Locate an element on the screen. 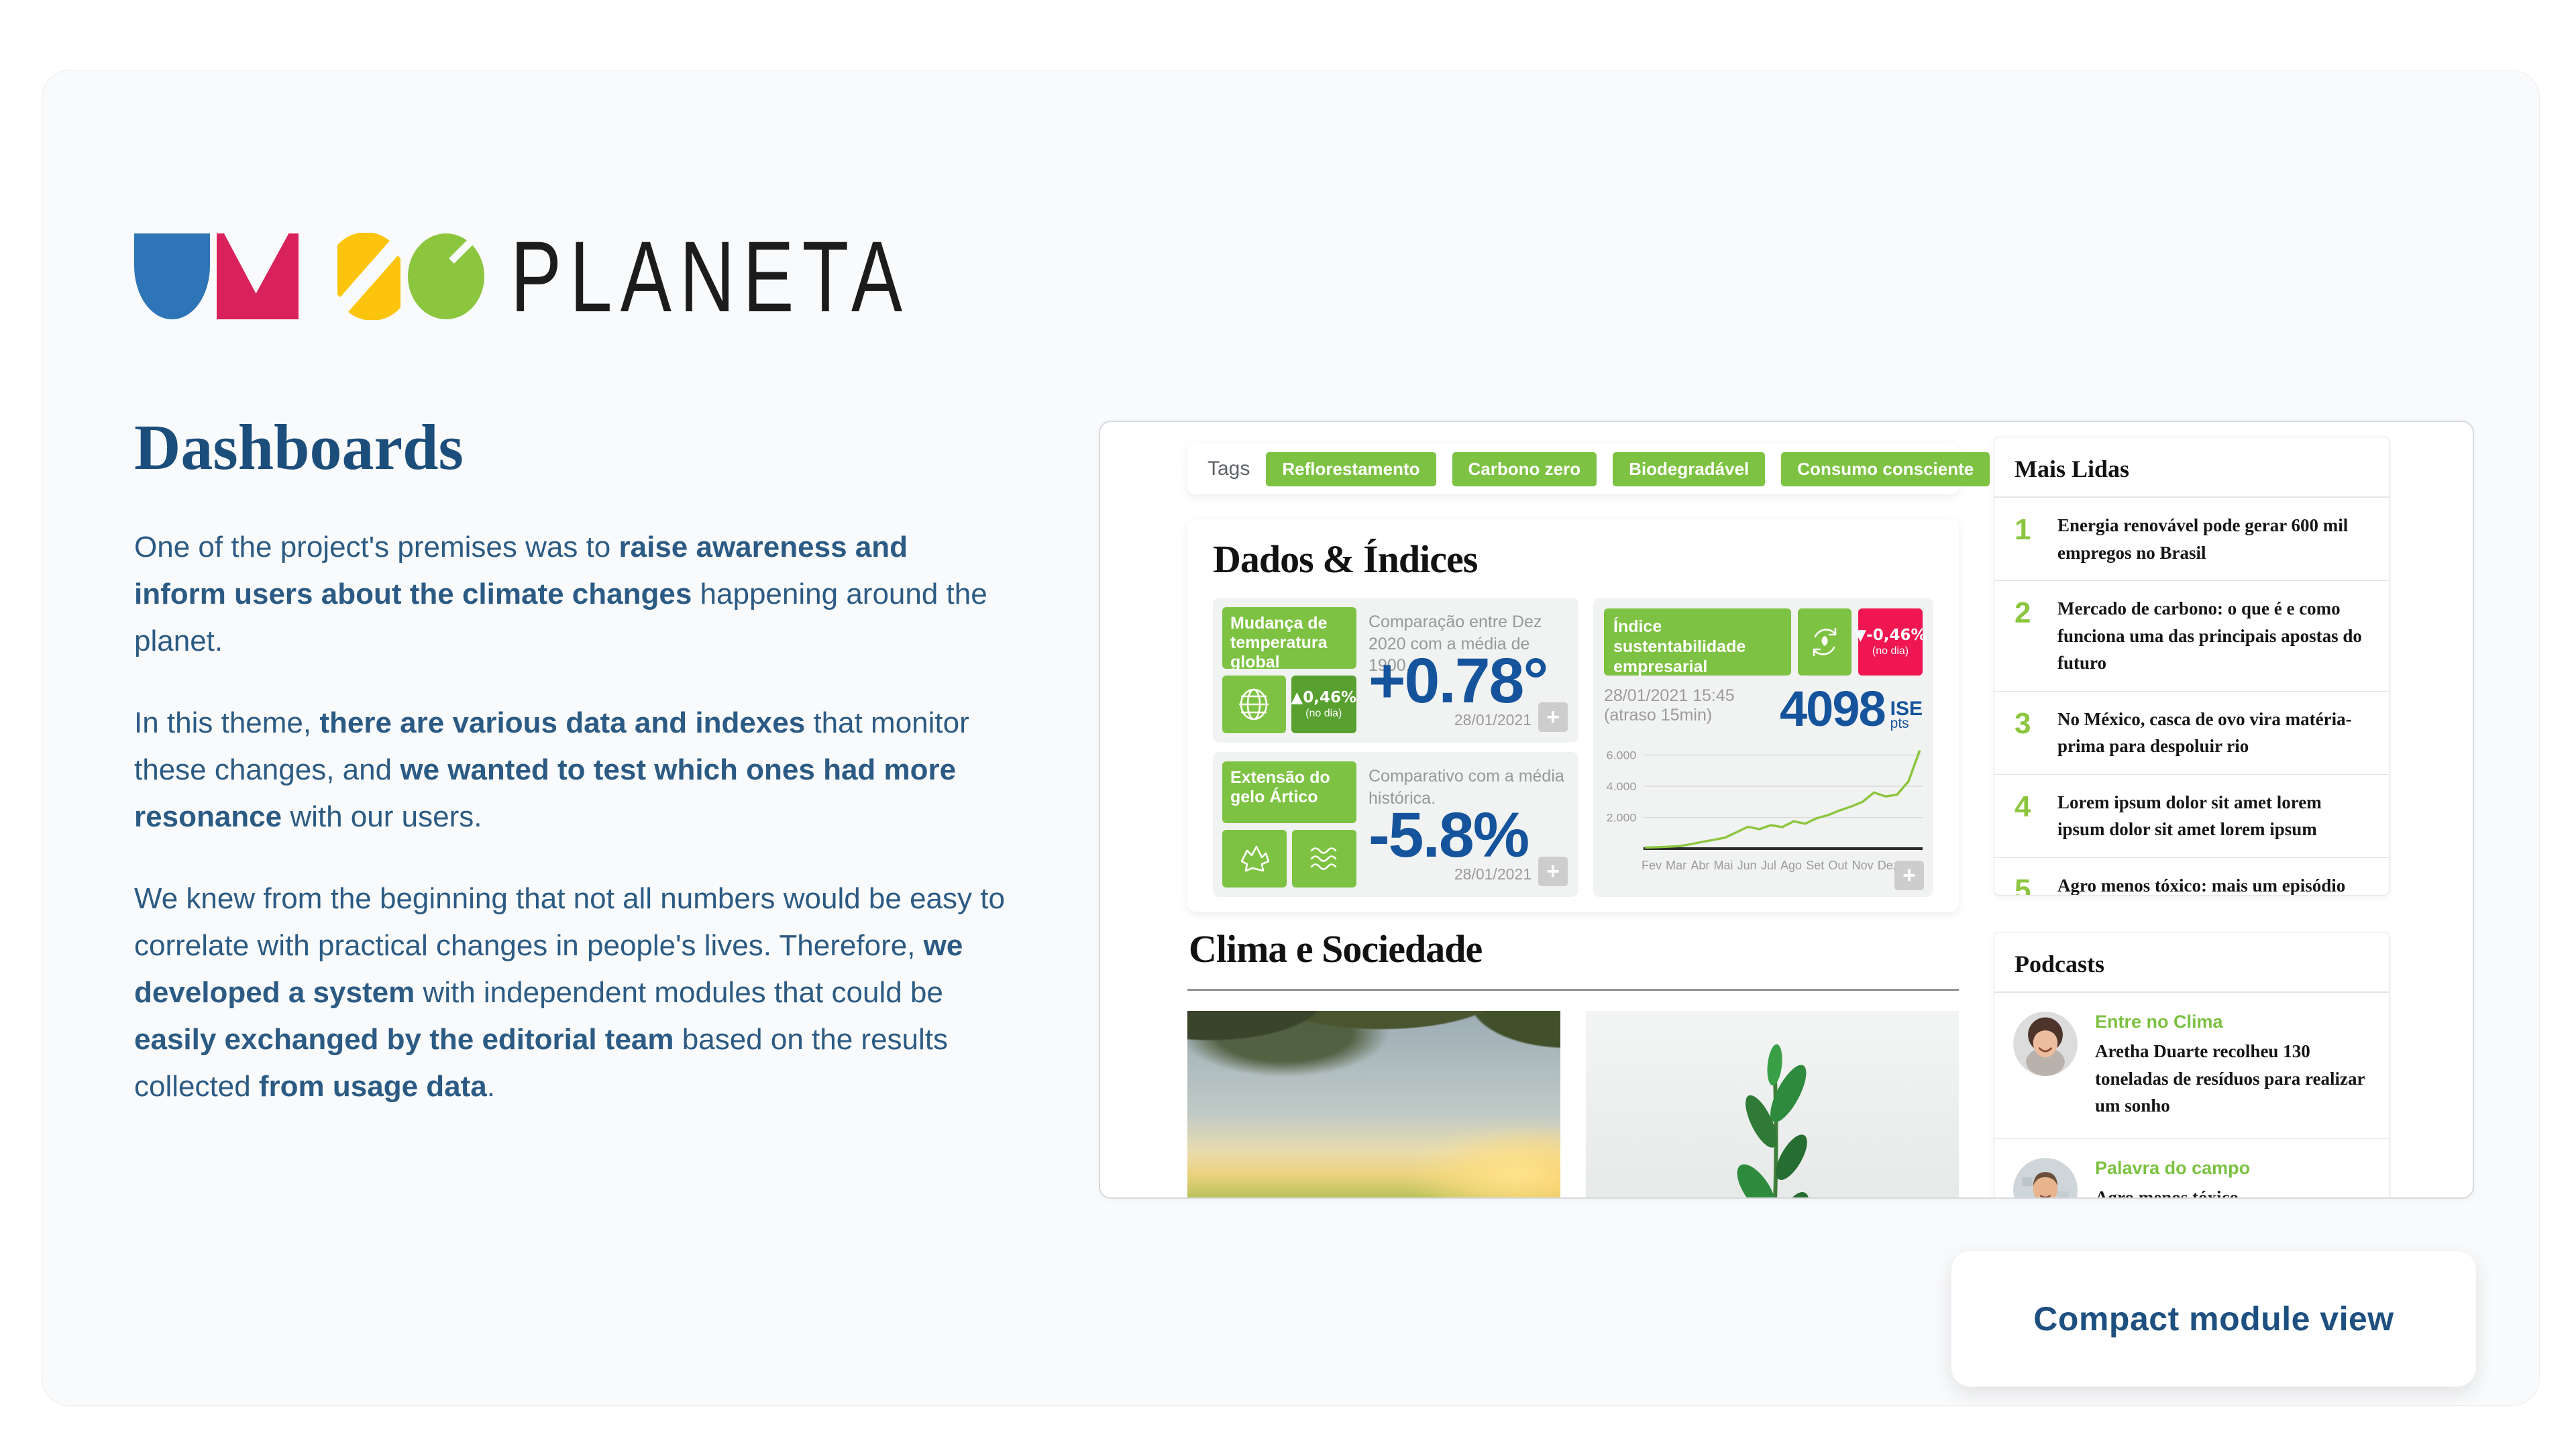  logo-letter-o-icon is located at coordinates (446, 276).